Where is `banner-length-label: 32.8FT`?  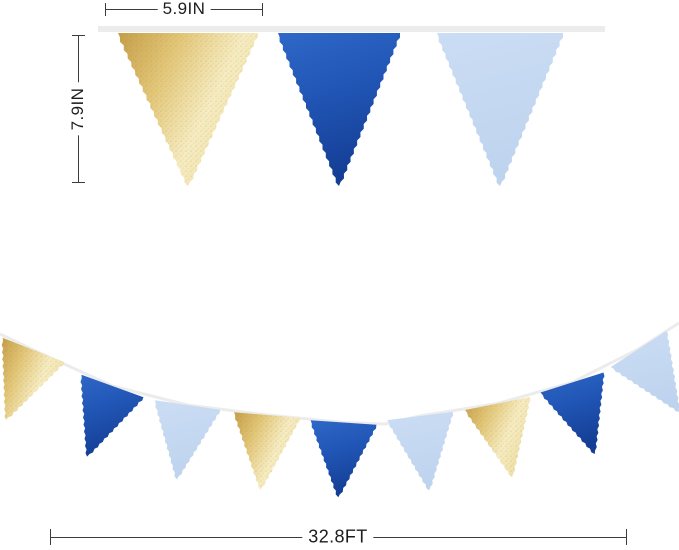 banner-length-label: 32.8FT is located at coordinates (338, 537).